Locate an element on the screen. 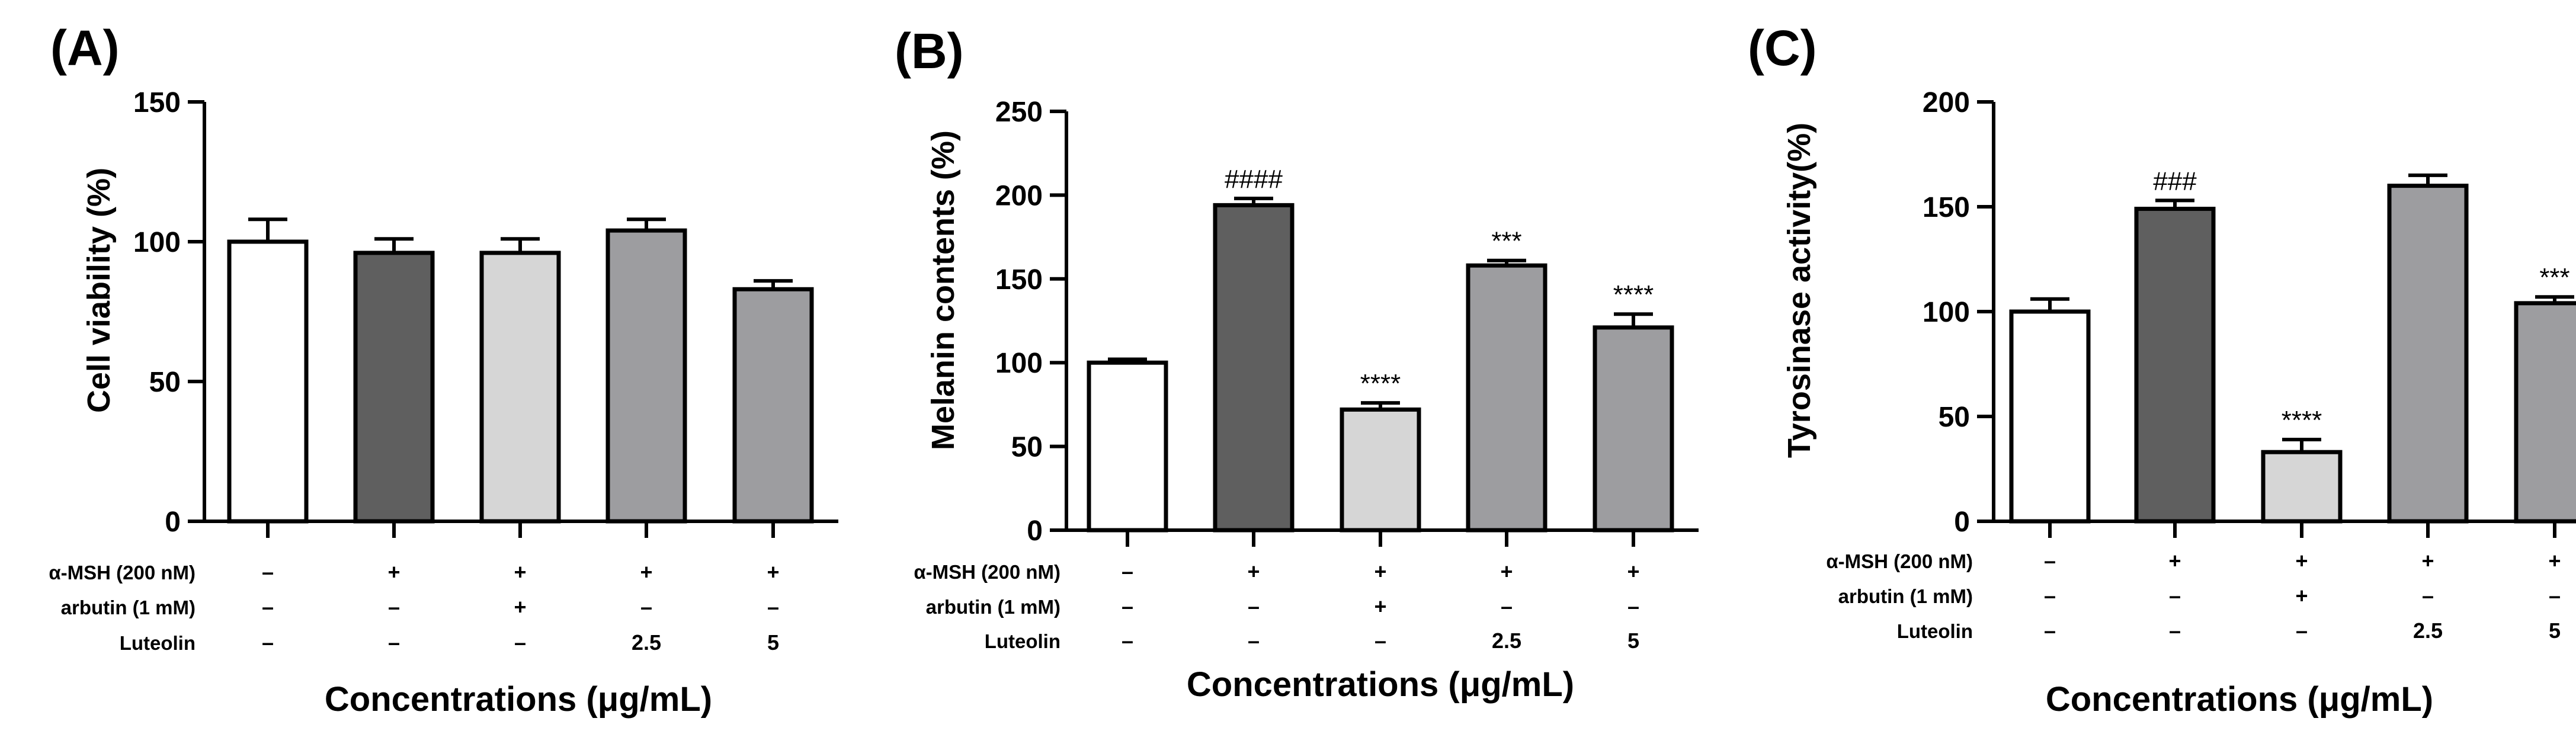  y-tick-label: 250 is located at coordinates (1019, 112).